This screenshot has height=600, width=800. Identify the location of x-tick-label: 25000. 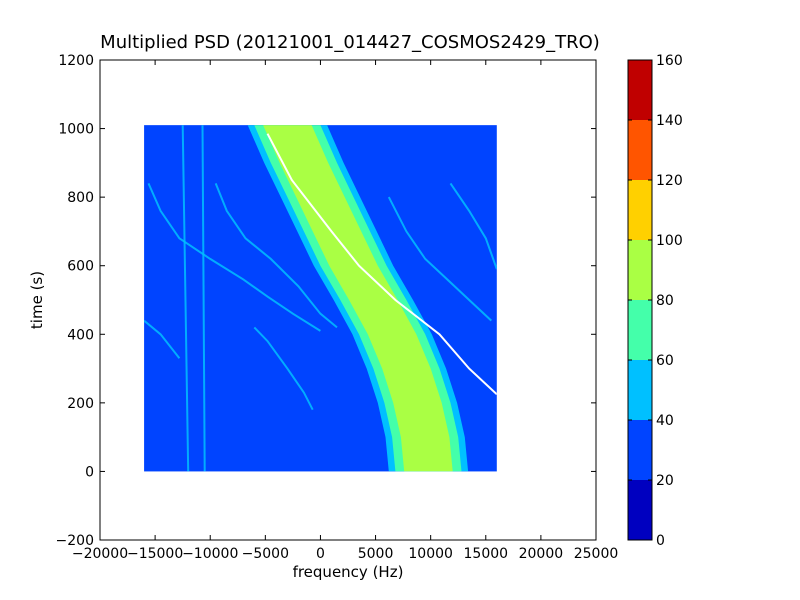
(596, 554).